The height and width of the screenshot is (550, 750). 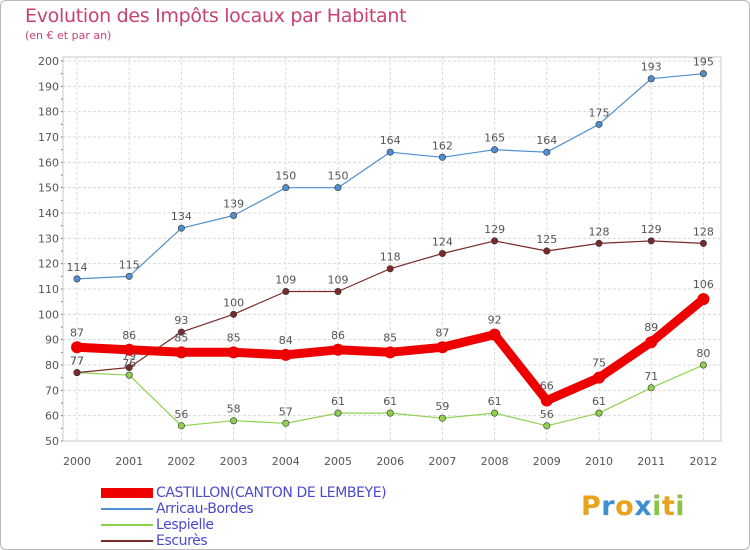 What do you see at coordinates (48, 112) in the screenshot?
I see `y-tick-label: 180` at bounding box center [48, 112].